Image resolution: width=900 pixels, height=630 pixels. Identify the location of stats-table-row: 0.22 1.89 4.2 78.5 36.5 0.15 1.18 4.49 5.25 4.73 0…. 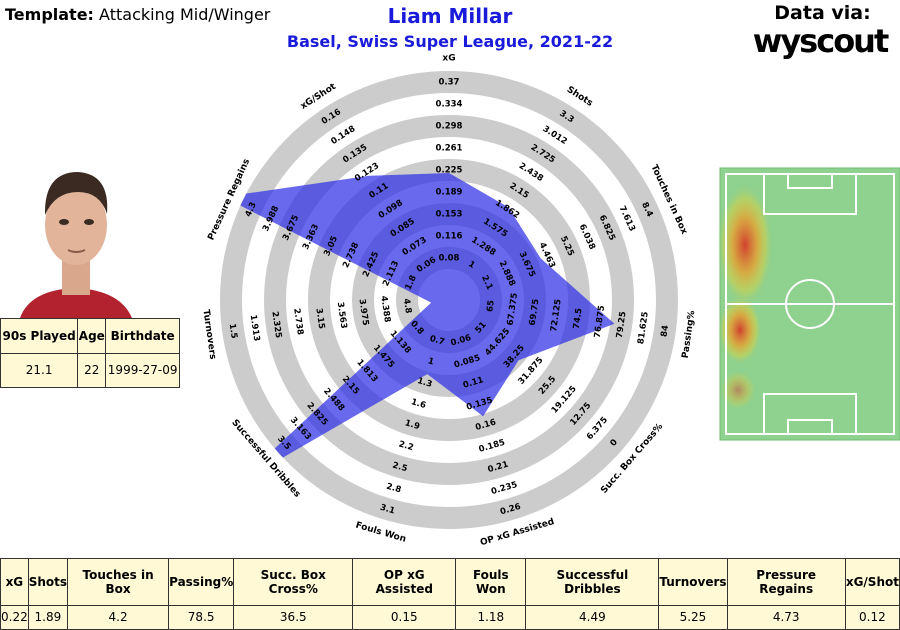
(450, 617).